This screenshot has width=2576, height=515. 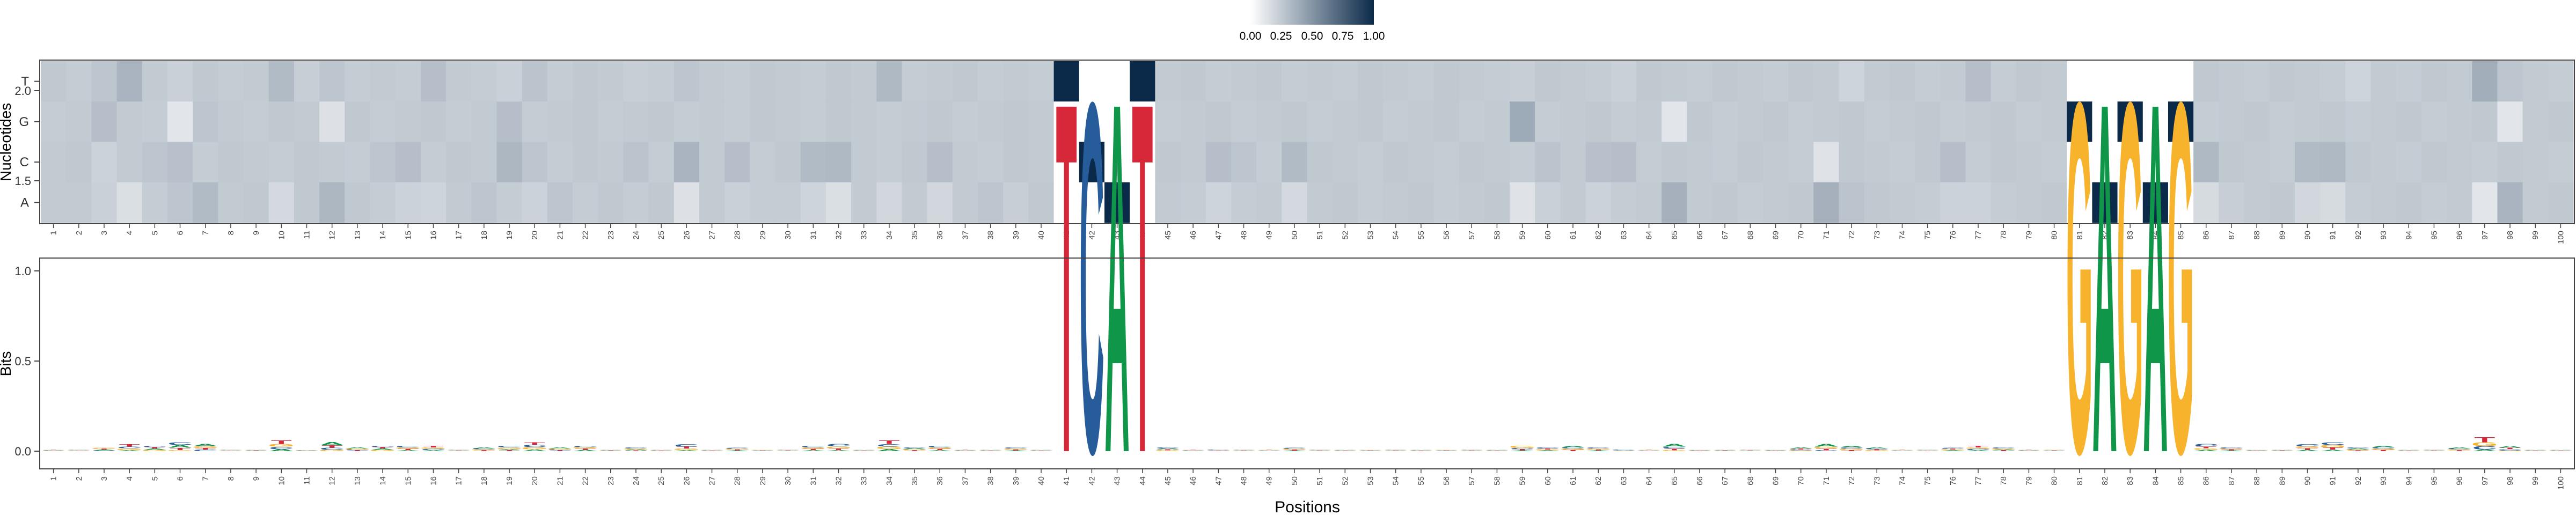 I want to click on logo-x-tick-label: 84, so click(x=2155, y=481).